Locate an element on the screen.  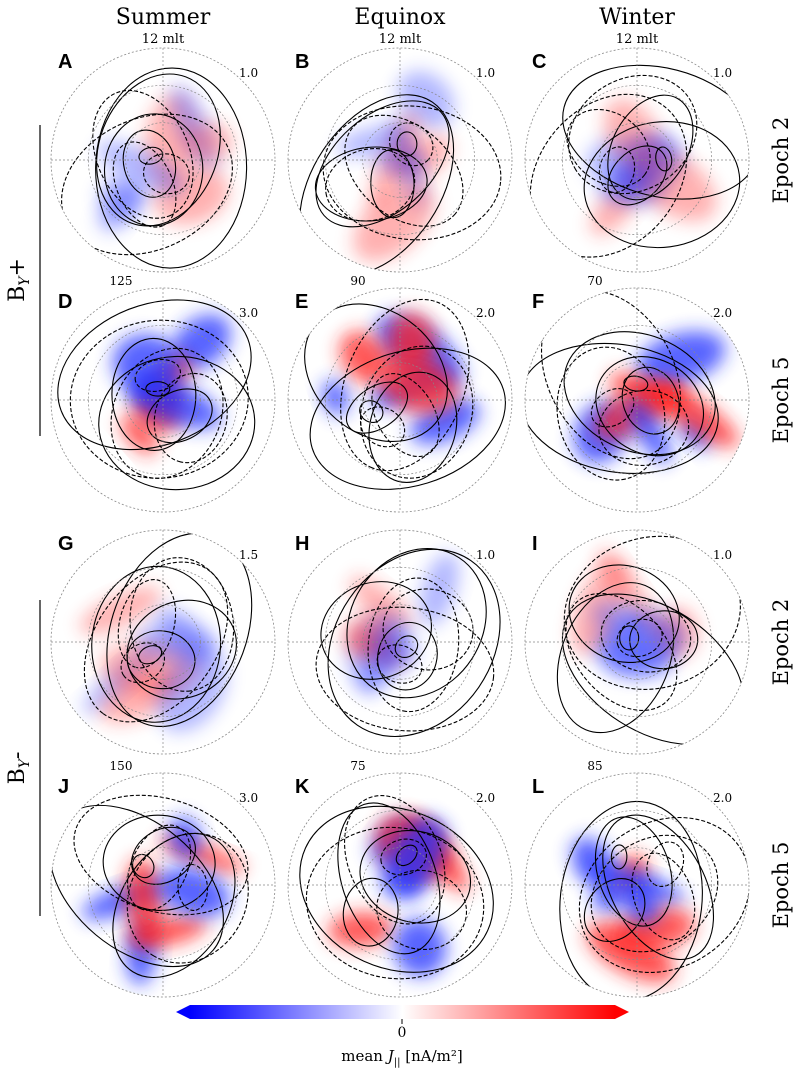
scale-label: 3.0 is located at coordinates (248, 313).